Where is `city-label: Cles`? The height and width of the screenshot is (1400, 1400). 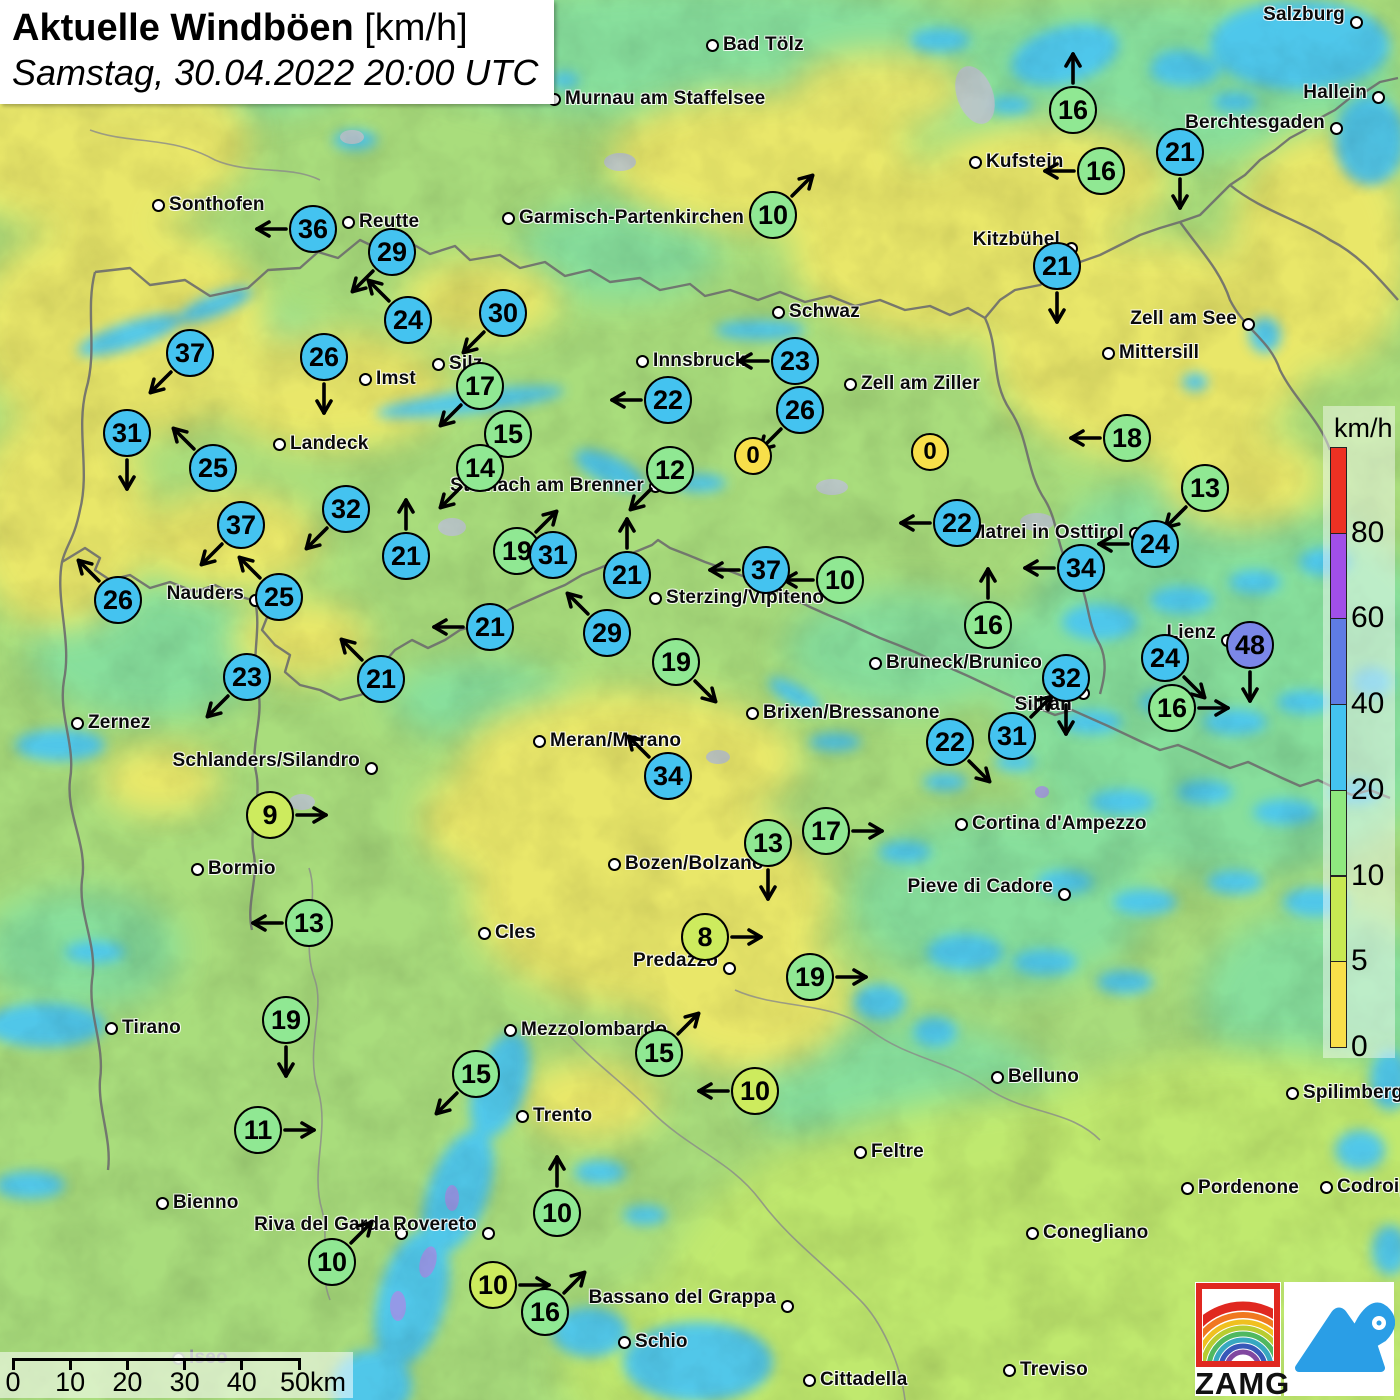 city-label: Cles is located at coordinates (515, 932).